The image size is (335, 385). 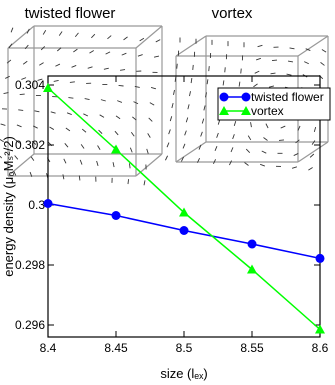 I want to click on legend-label: twisted flower, so click(x=287, y=97).